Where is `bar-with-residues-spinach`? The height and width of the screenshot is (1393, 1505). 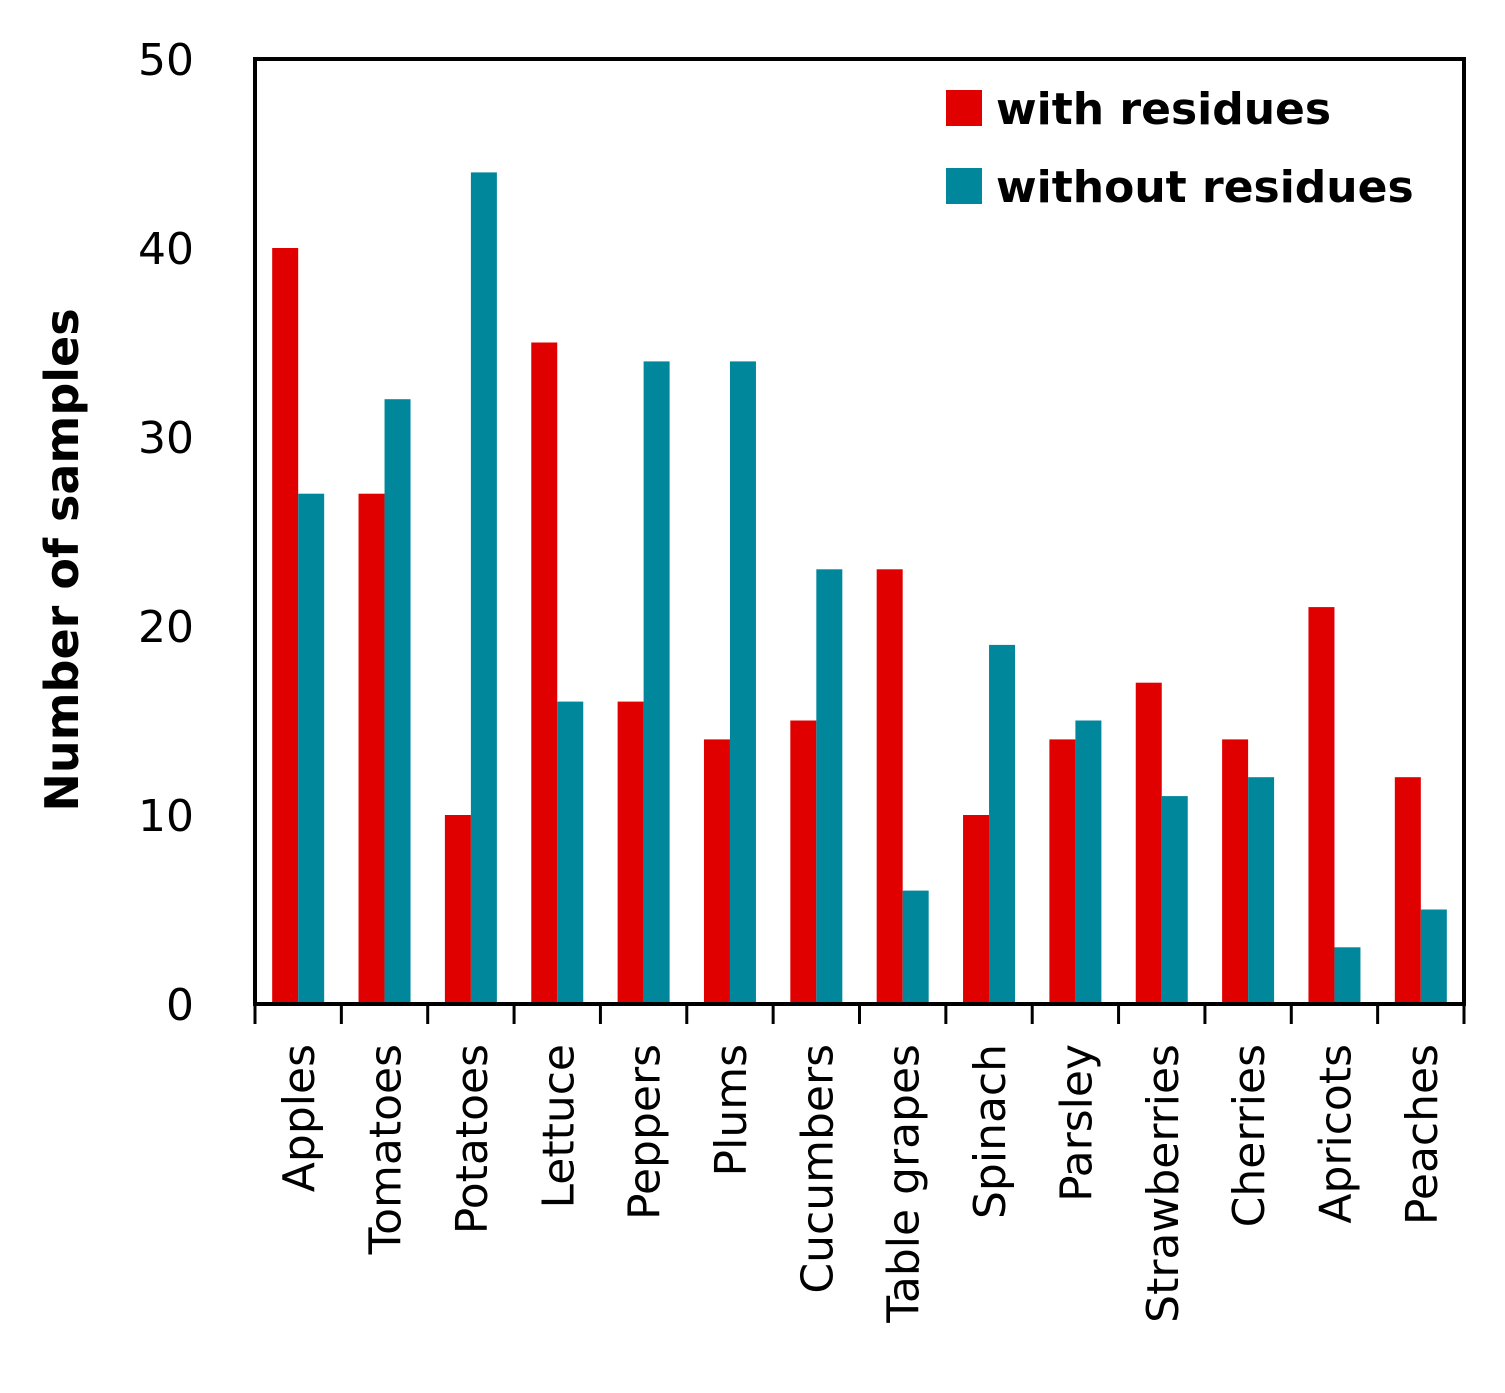
bar-with-residues-spinach is located at coordinates (976, 909).